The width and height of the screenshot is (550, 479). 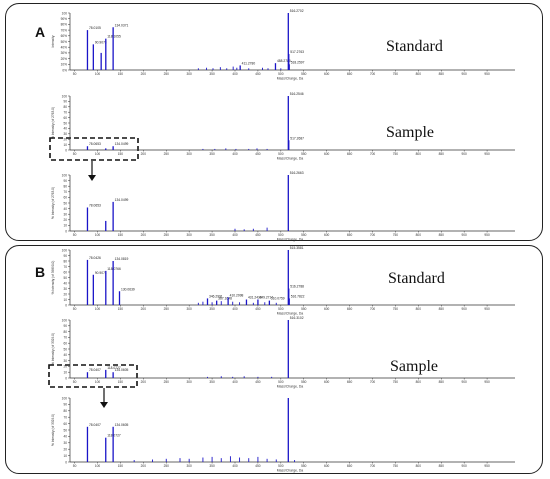 I want to click on y-tick-label: 40%, so click(x=64, y=48).